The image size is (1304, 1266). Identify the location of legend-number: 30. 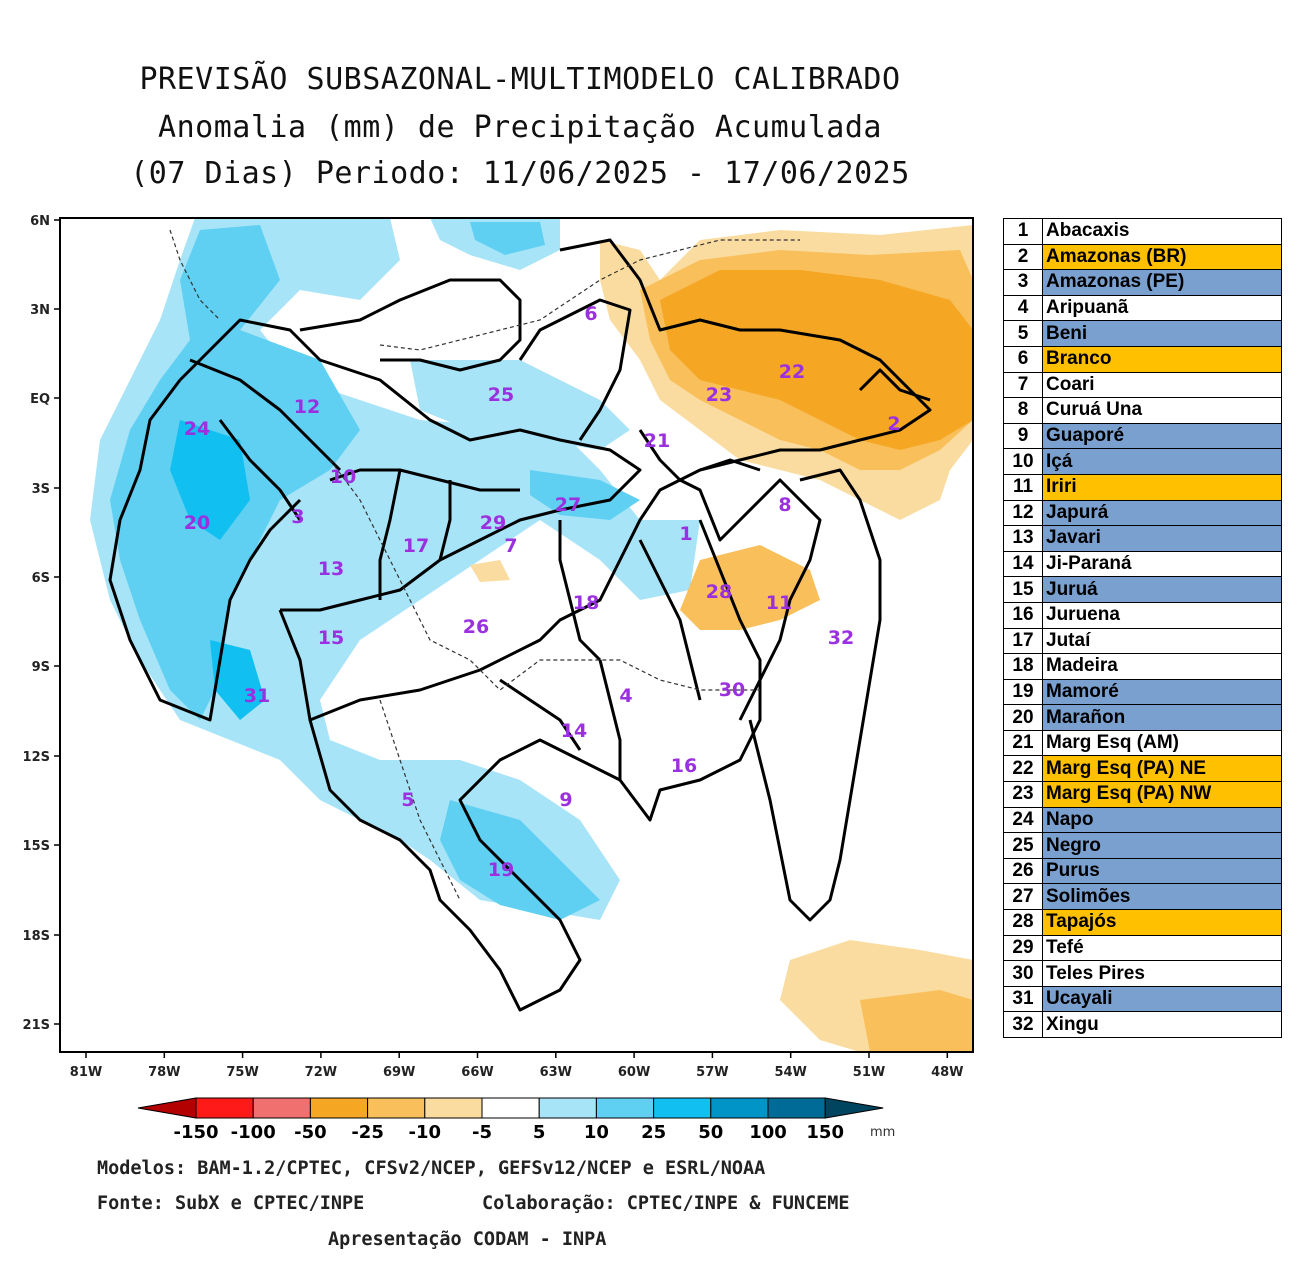
(1023, 973).